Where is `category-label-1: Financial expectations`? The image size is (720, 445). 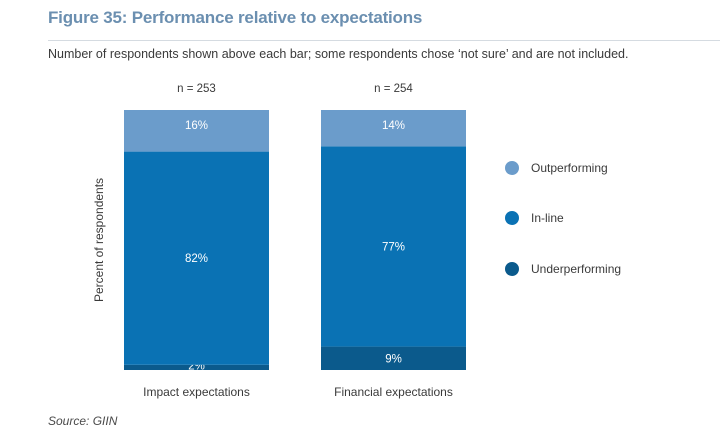 category-label-1: Financial expectations is located at coordinates (393, 392).